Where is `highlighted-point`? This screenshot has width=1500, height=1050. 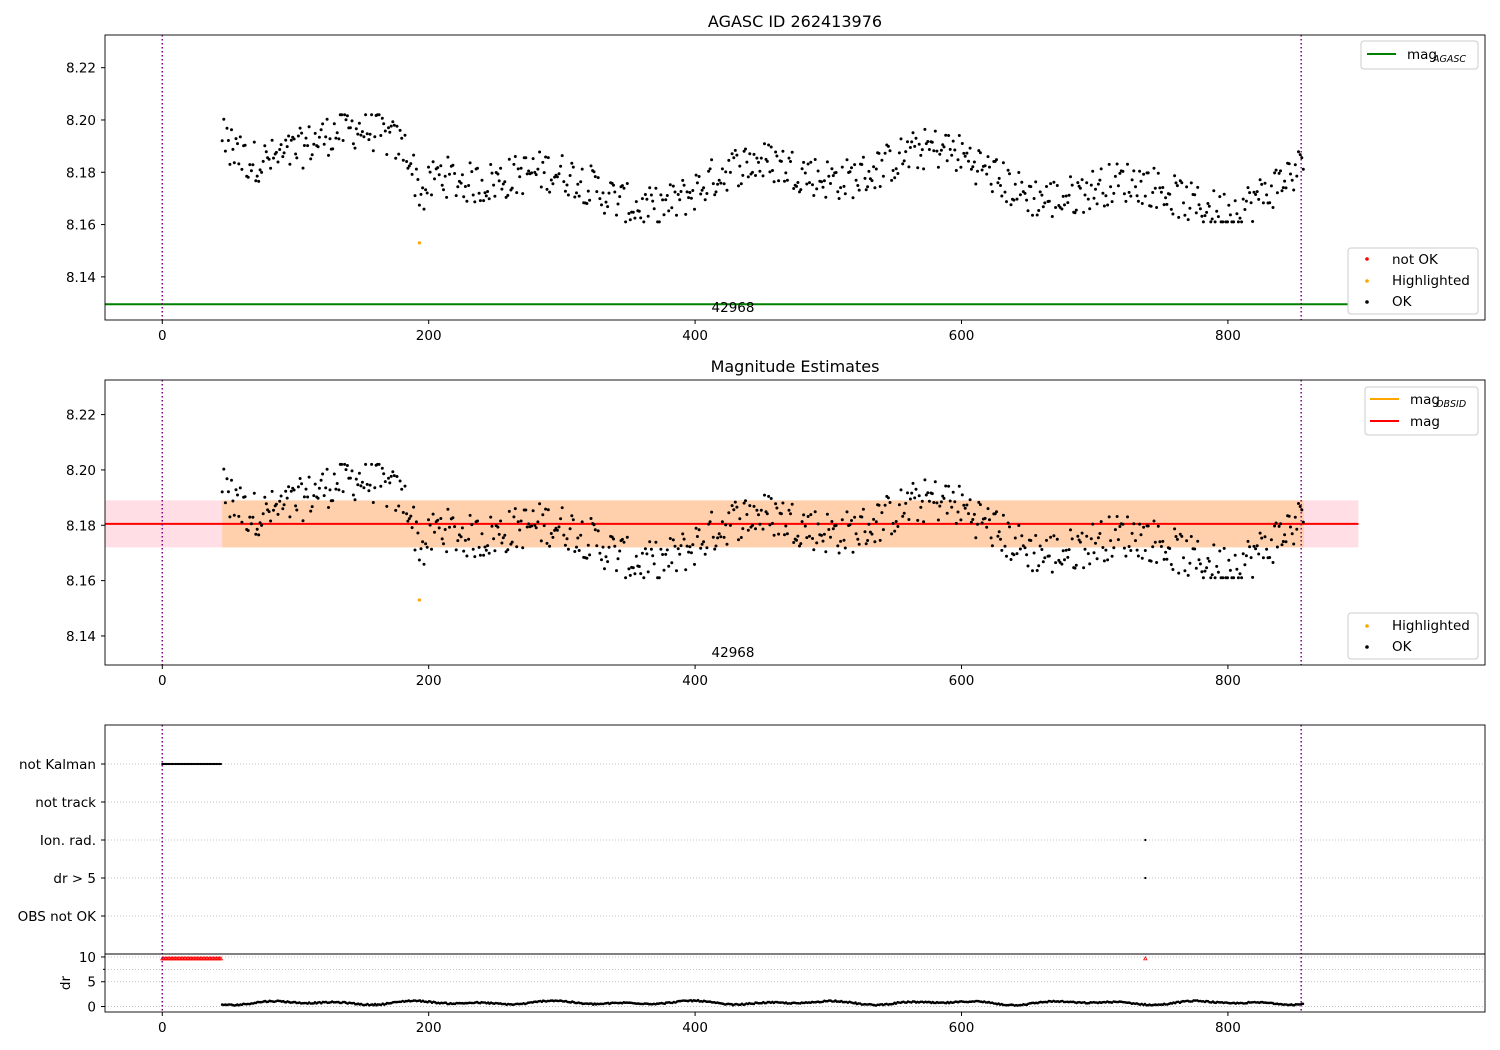
highlighted-point is located at coordinates (419, 243).